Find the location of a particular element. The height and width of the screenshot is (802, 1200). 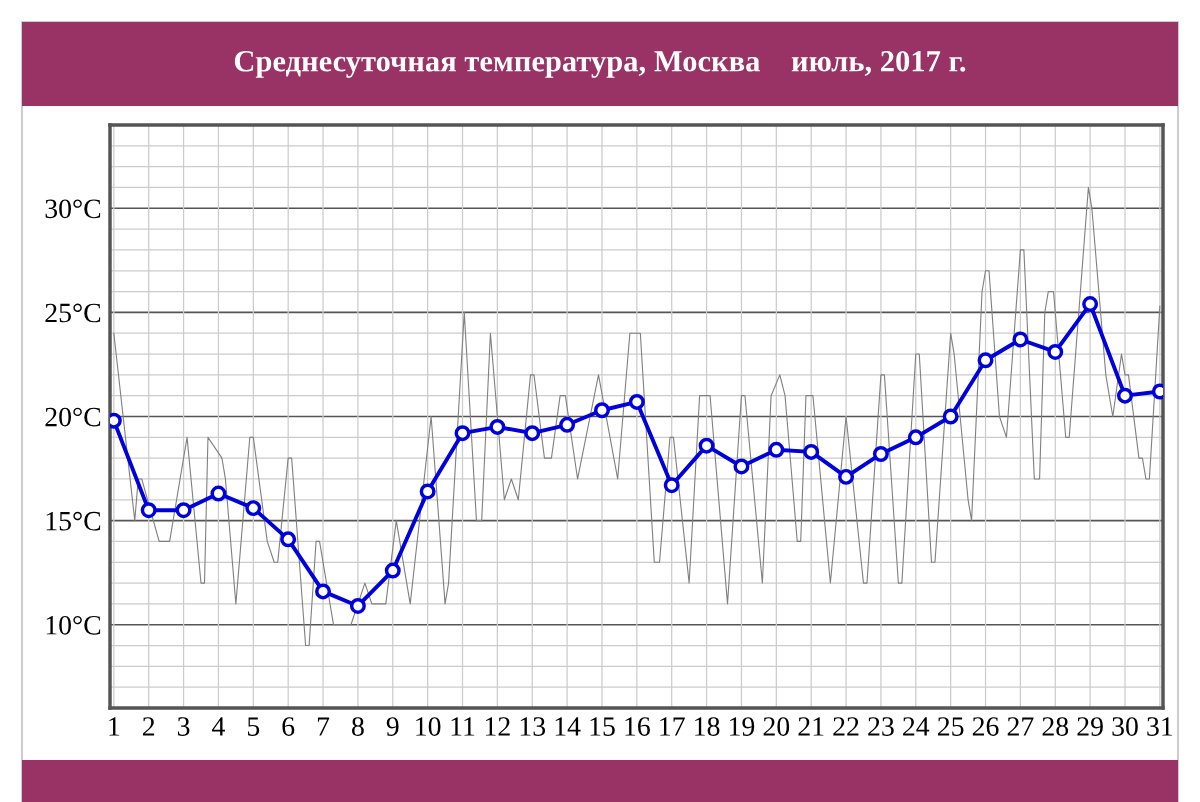

y-tick-label: 10°C is located at coordinates (73, 625).